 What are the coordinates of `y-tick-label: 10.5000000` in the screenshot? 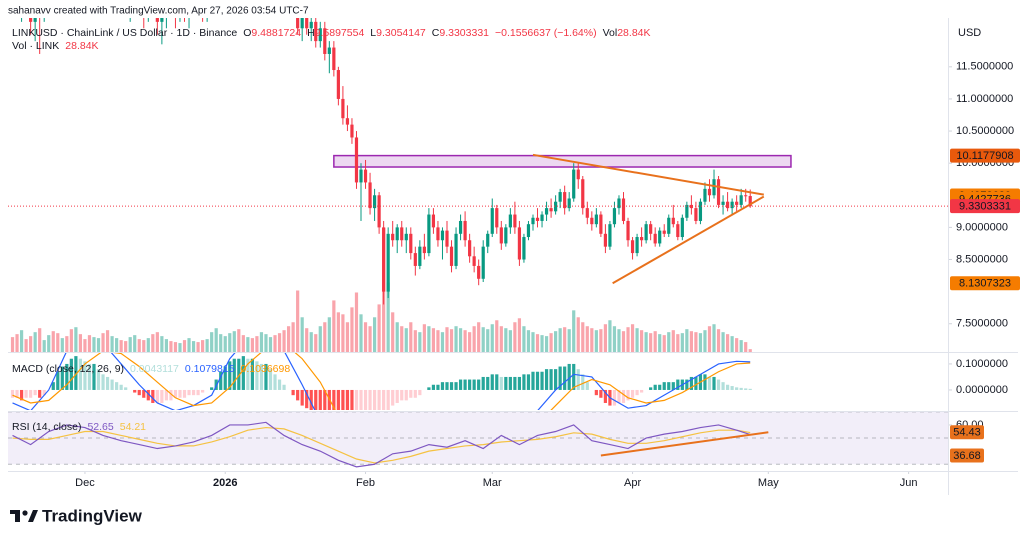 It's located at (985, 131).